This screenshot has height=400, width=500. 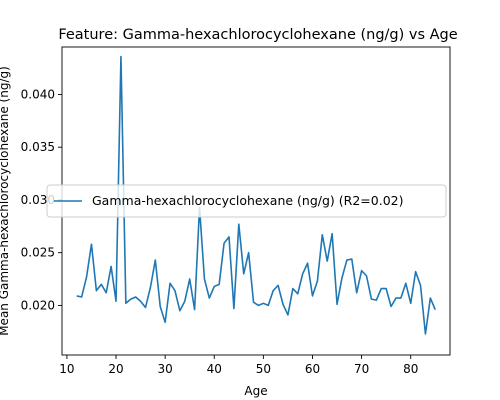 I want to click on y-tick-label: 0.040, so click(x=38, y=94).